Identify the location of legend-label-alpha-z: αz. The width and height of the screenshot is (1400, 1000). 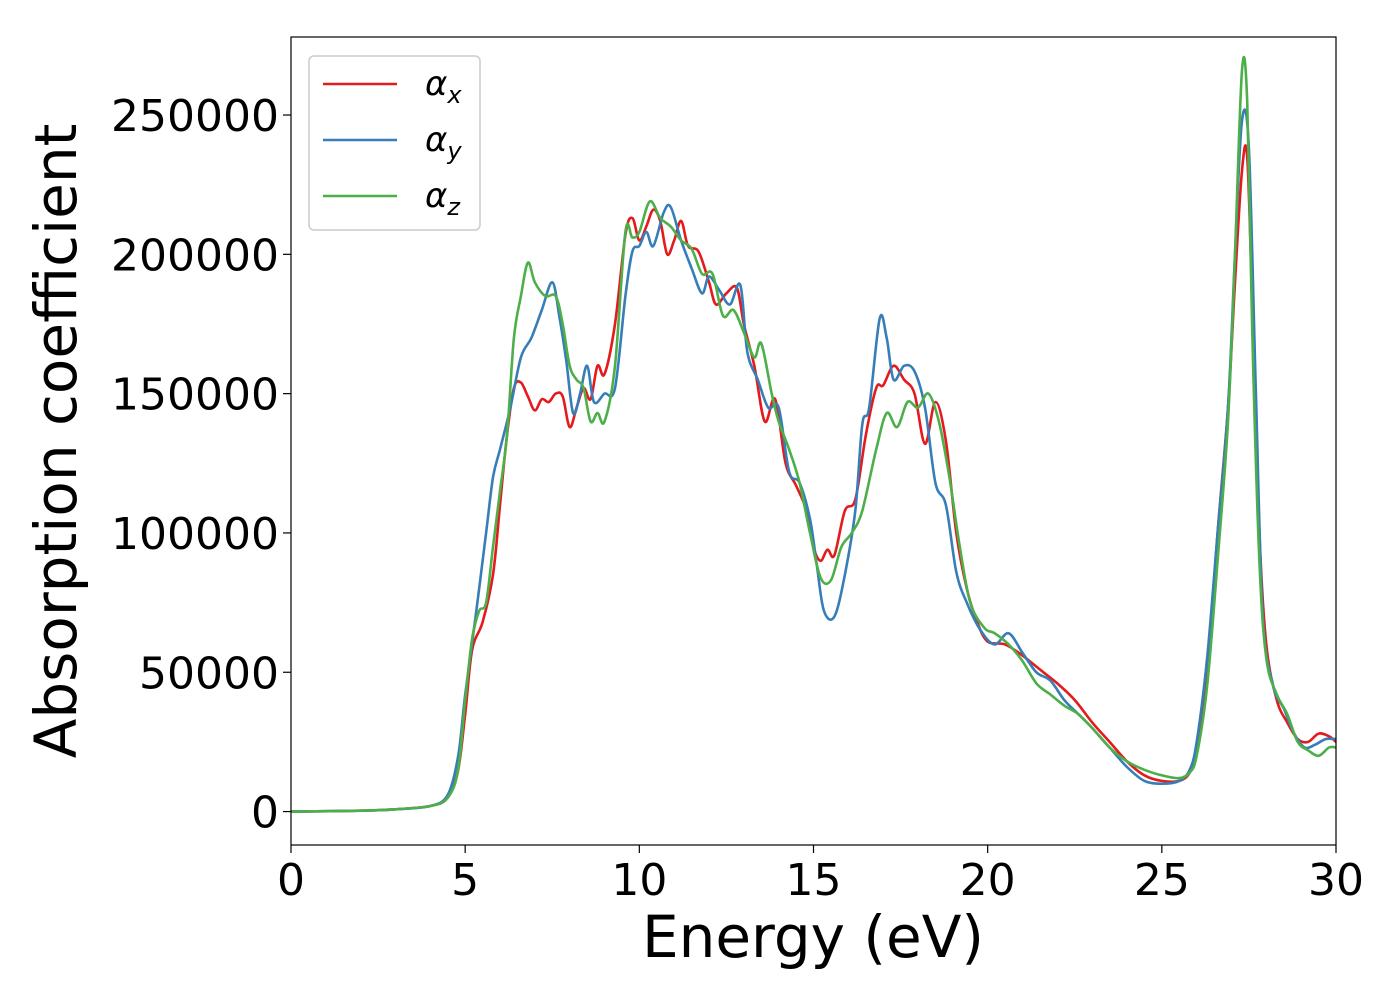
(443, 198).